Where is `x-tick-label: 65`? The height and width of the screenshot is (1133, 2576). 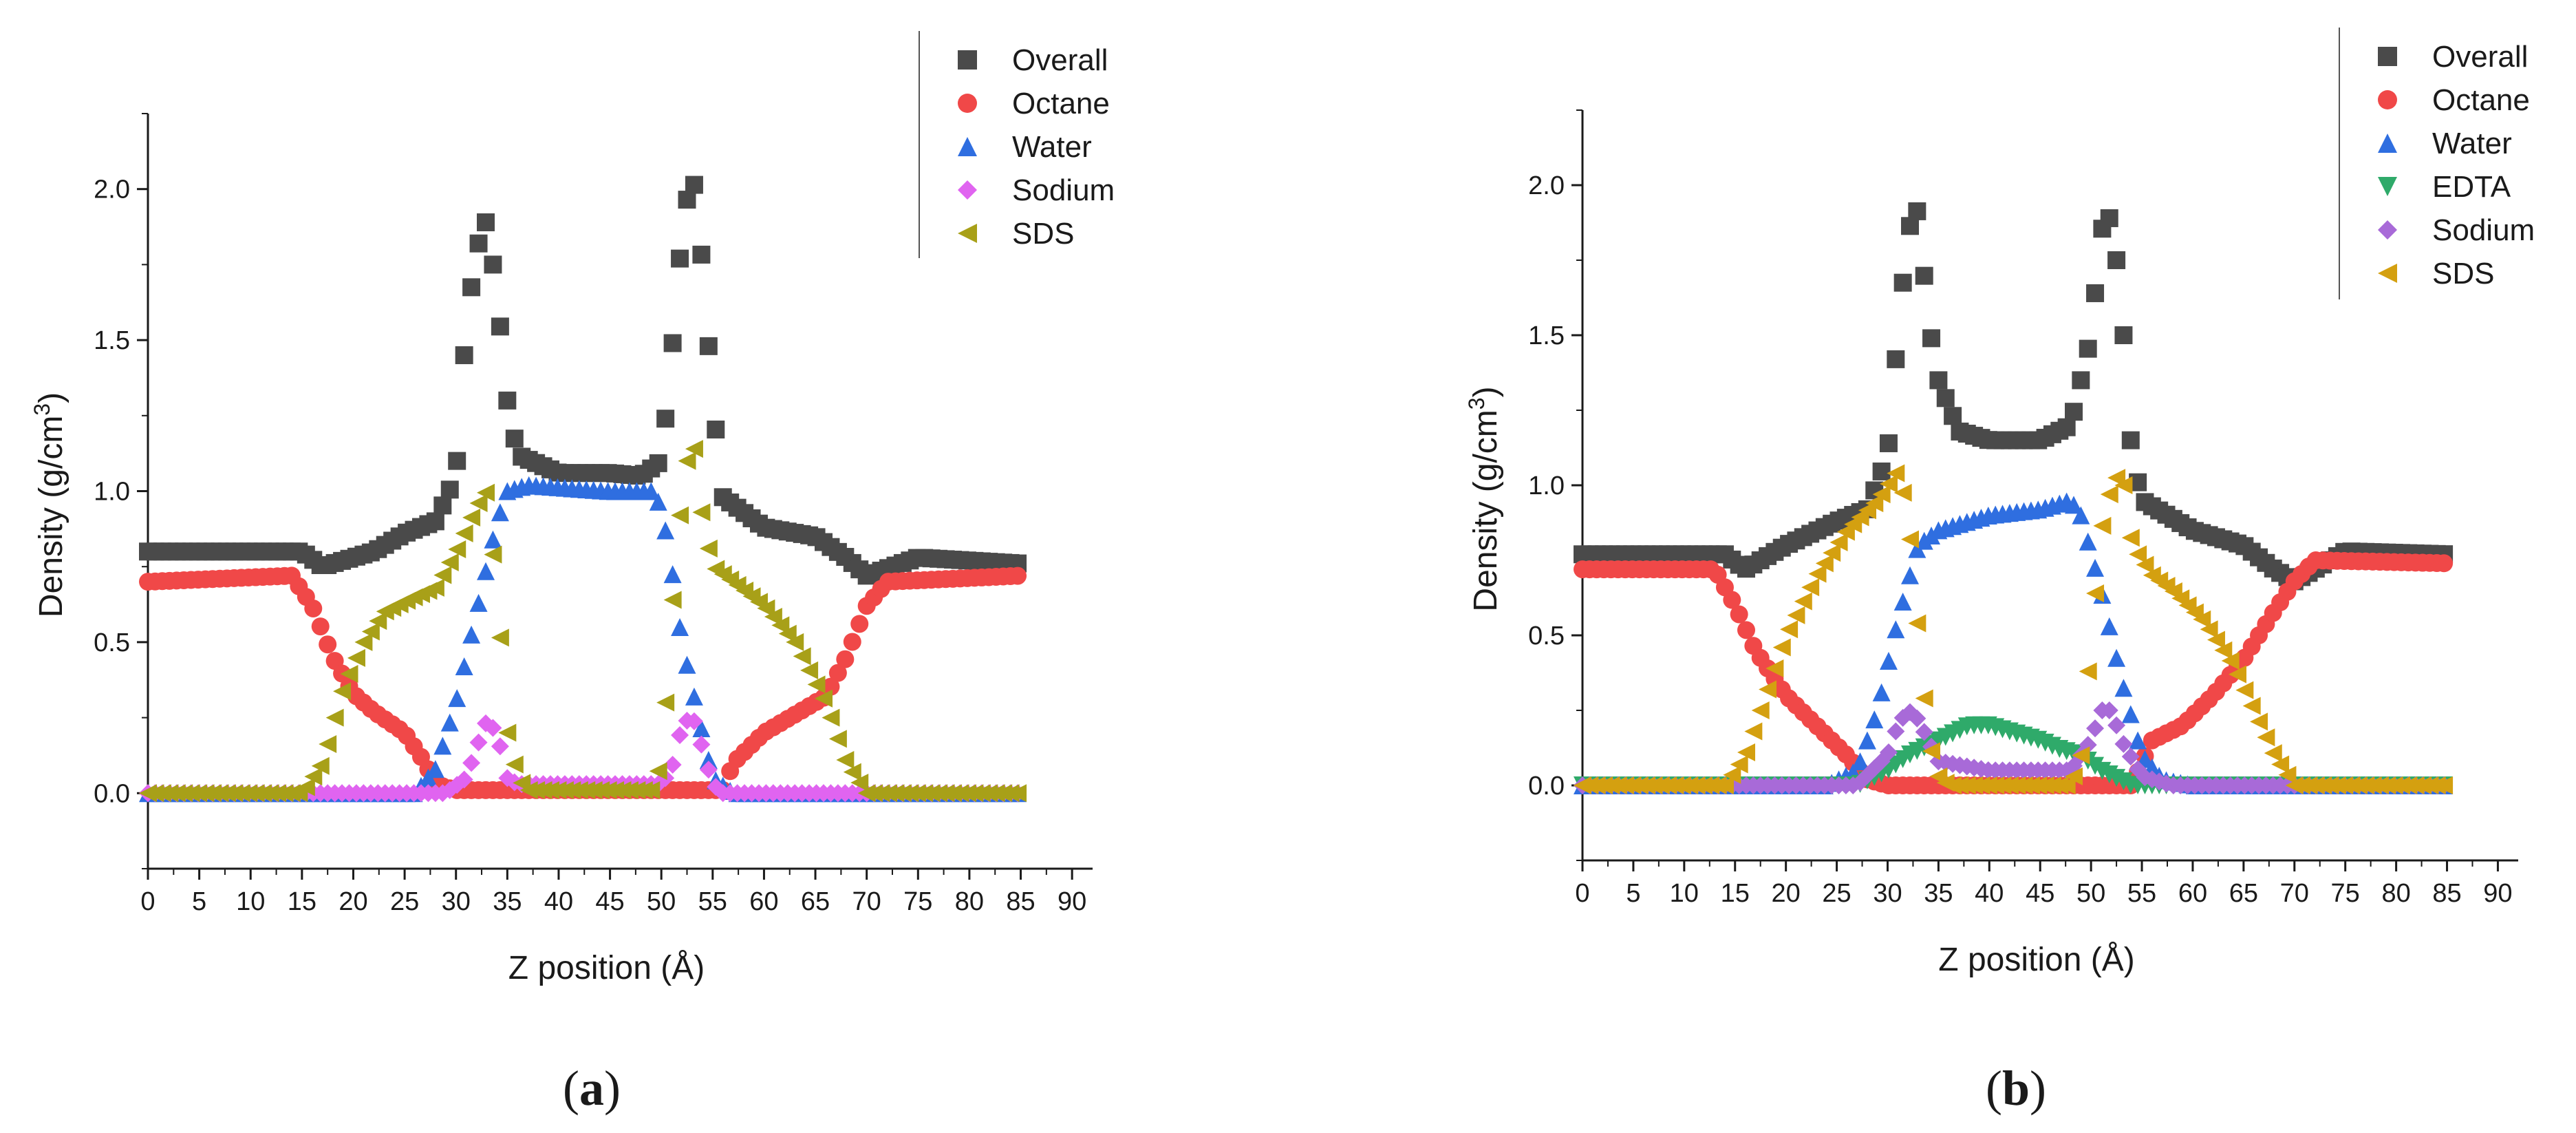
x-tick-label: 65 is located at coordinates (2244, 894).